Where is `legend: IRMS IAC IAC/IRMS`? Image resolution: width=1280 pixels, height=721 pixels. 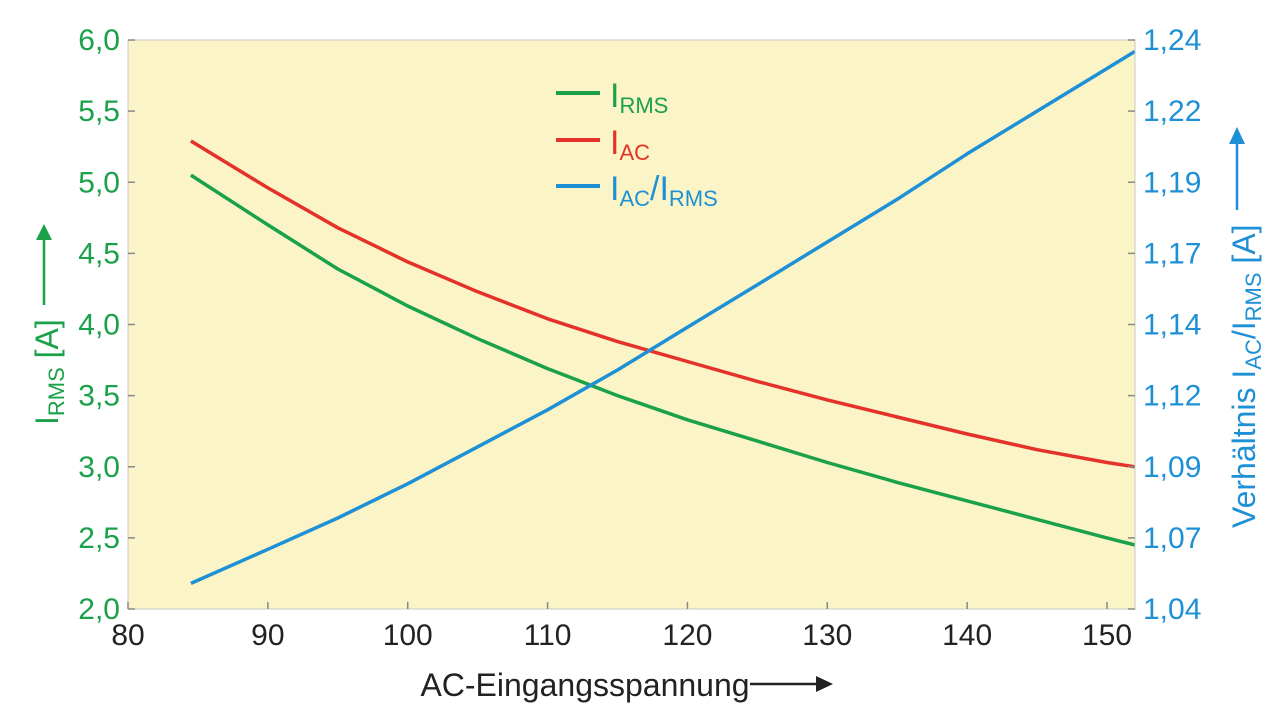 legend: IRMS IAC IAC/IRMS is located at coordinates (637, 144).